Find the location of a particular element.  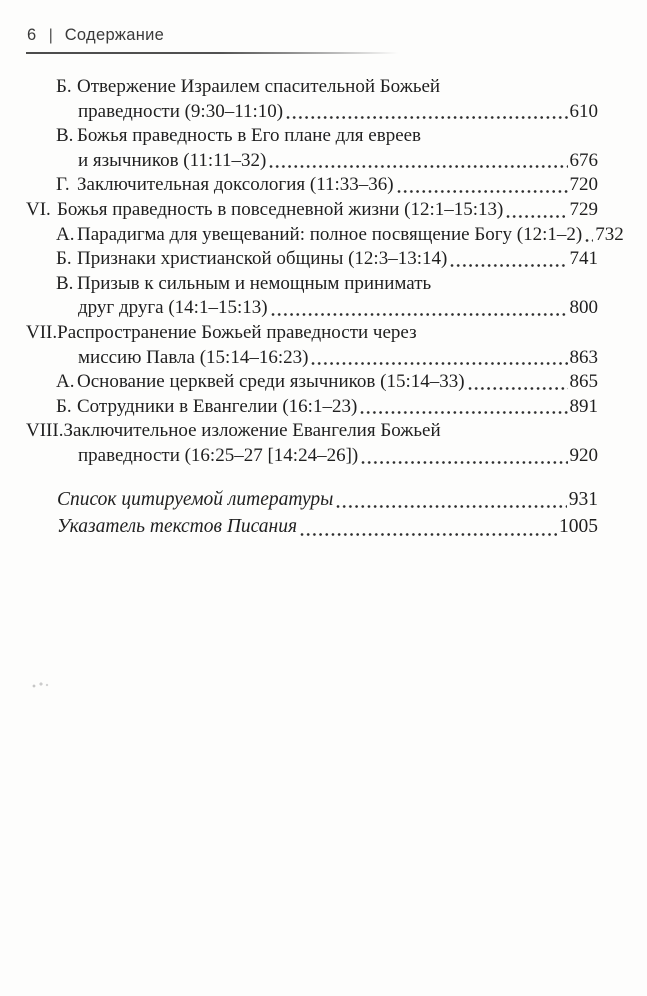

toc-page-number: 676 is located at coordinates (584, 160).